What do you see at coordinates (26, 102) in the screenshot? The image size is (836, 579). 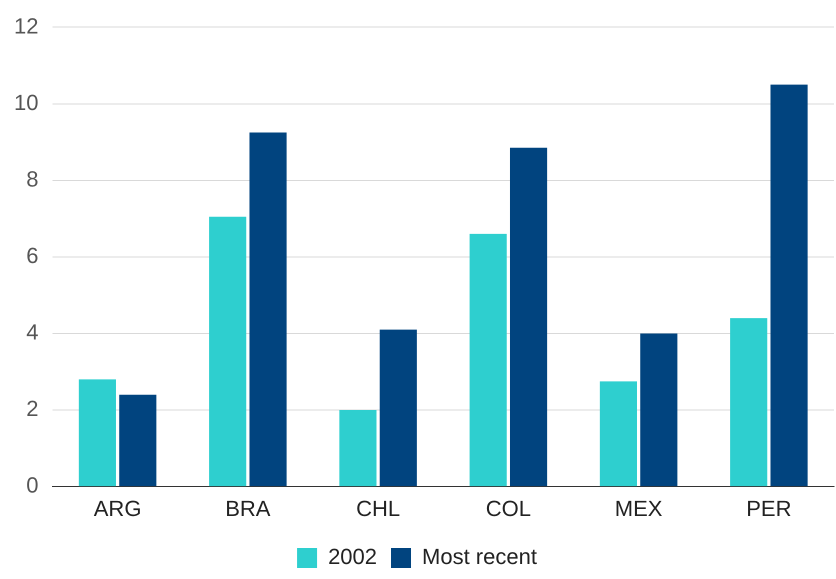 I see `y-tick-label: 10` at bounding box center [26, 102].